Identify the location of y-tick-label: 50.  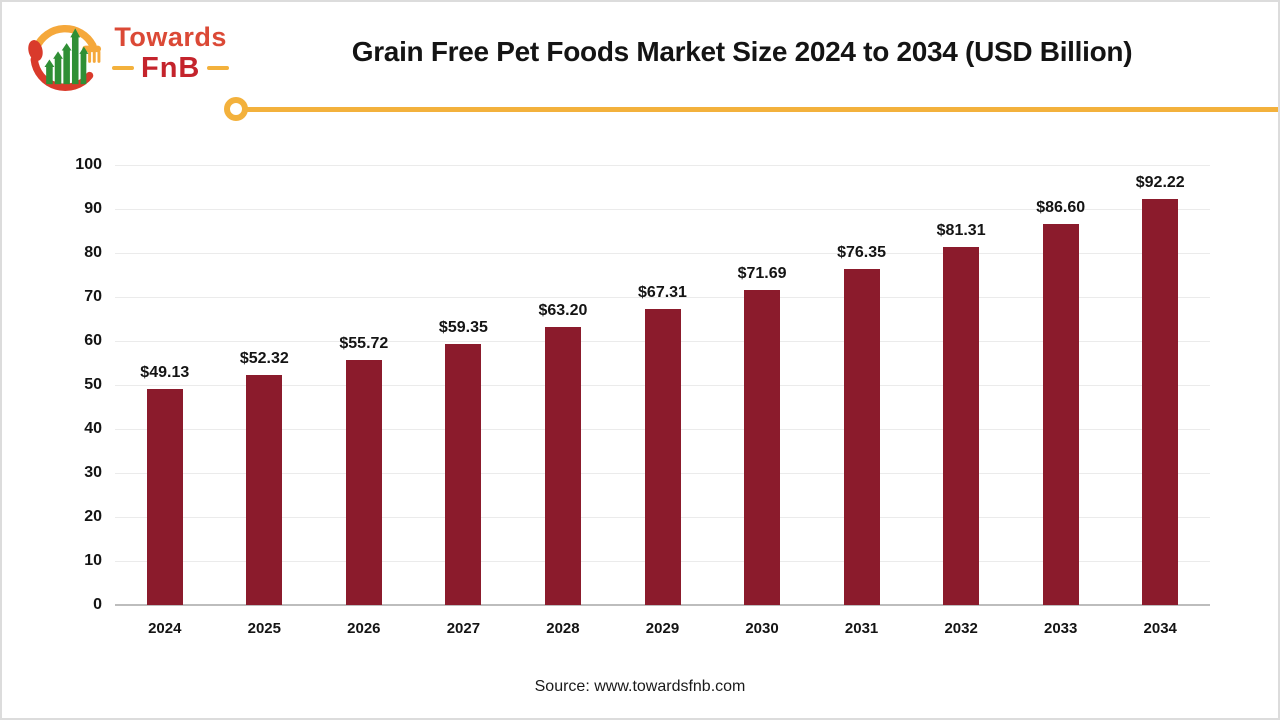
(93, 384).